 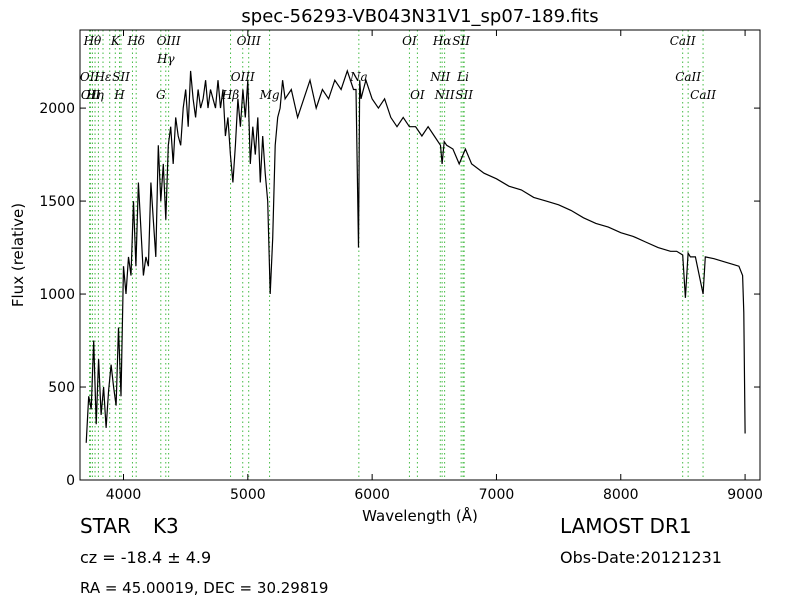 What do you see at coordinates (61, 388) in the screenshot?
I see `y-tick-label: 500` at bounding box center [61, 388].